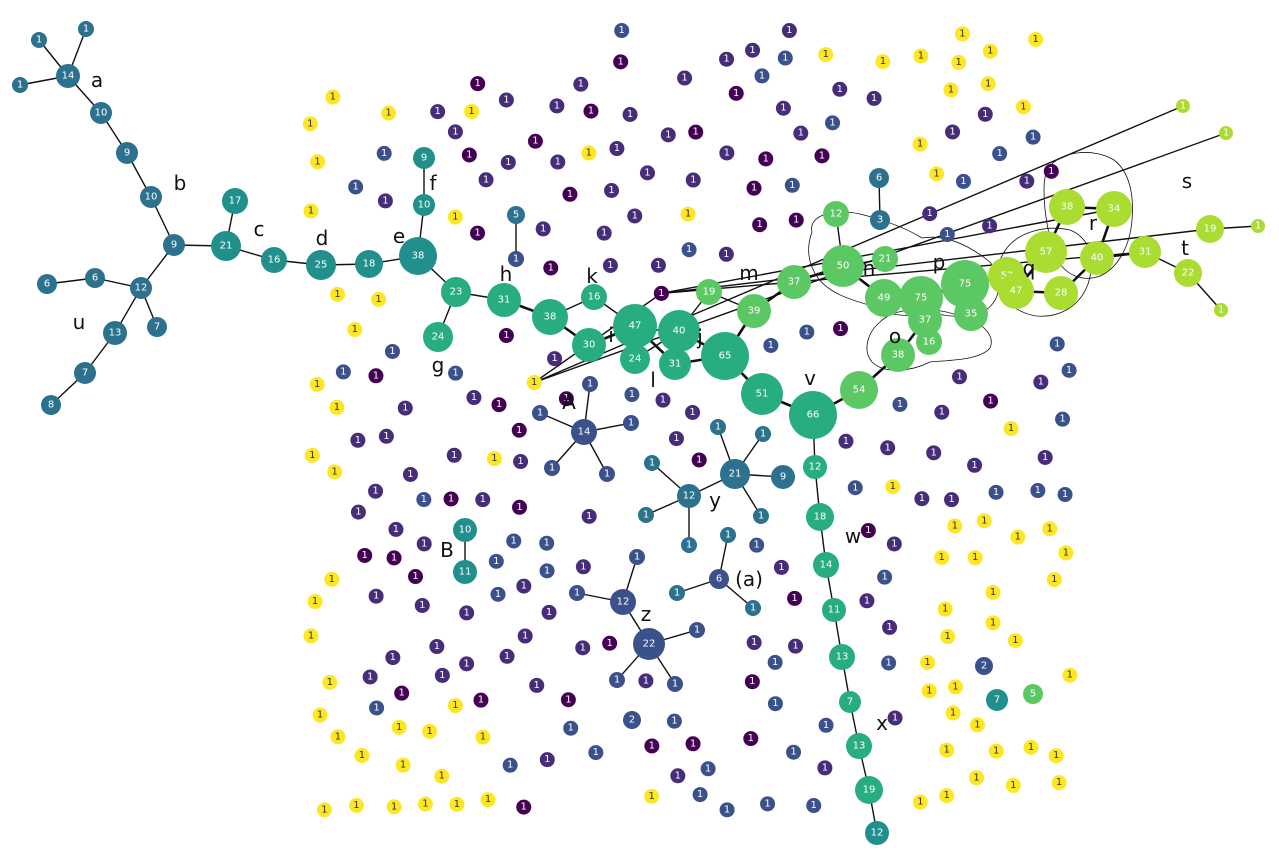  Describe the element at coordinates (833, 123) in the screenshot. I see `node-s218: 1` at that location.